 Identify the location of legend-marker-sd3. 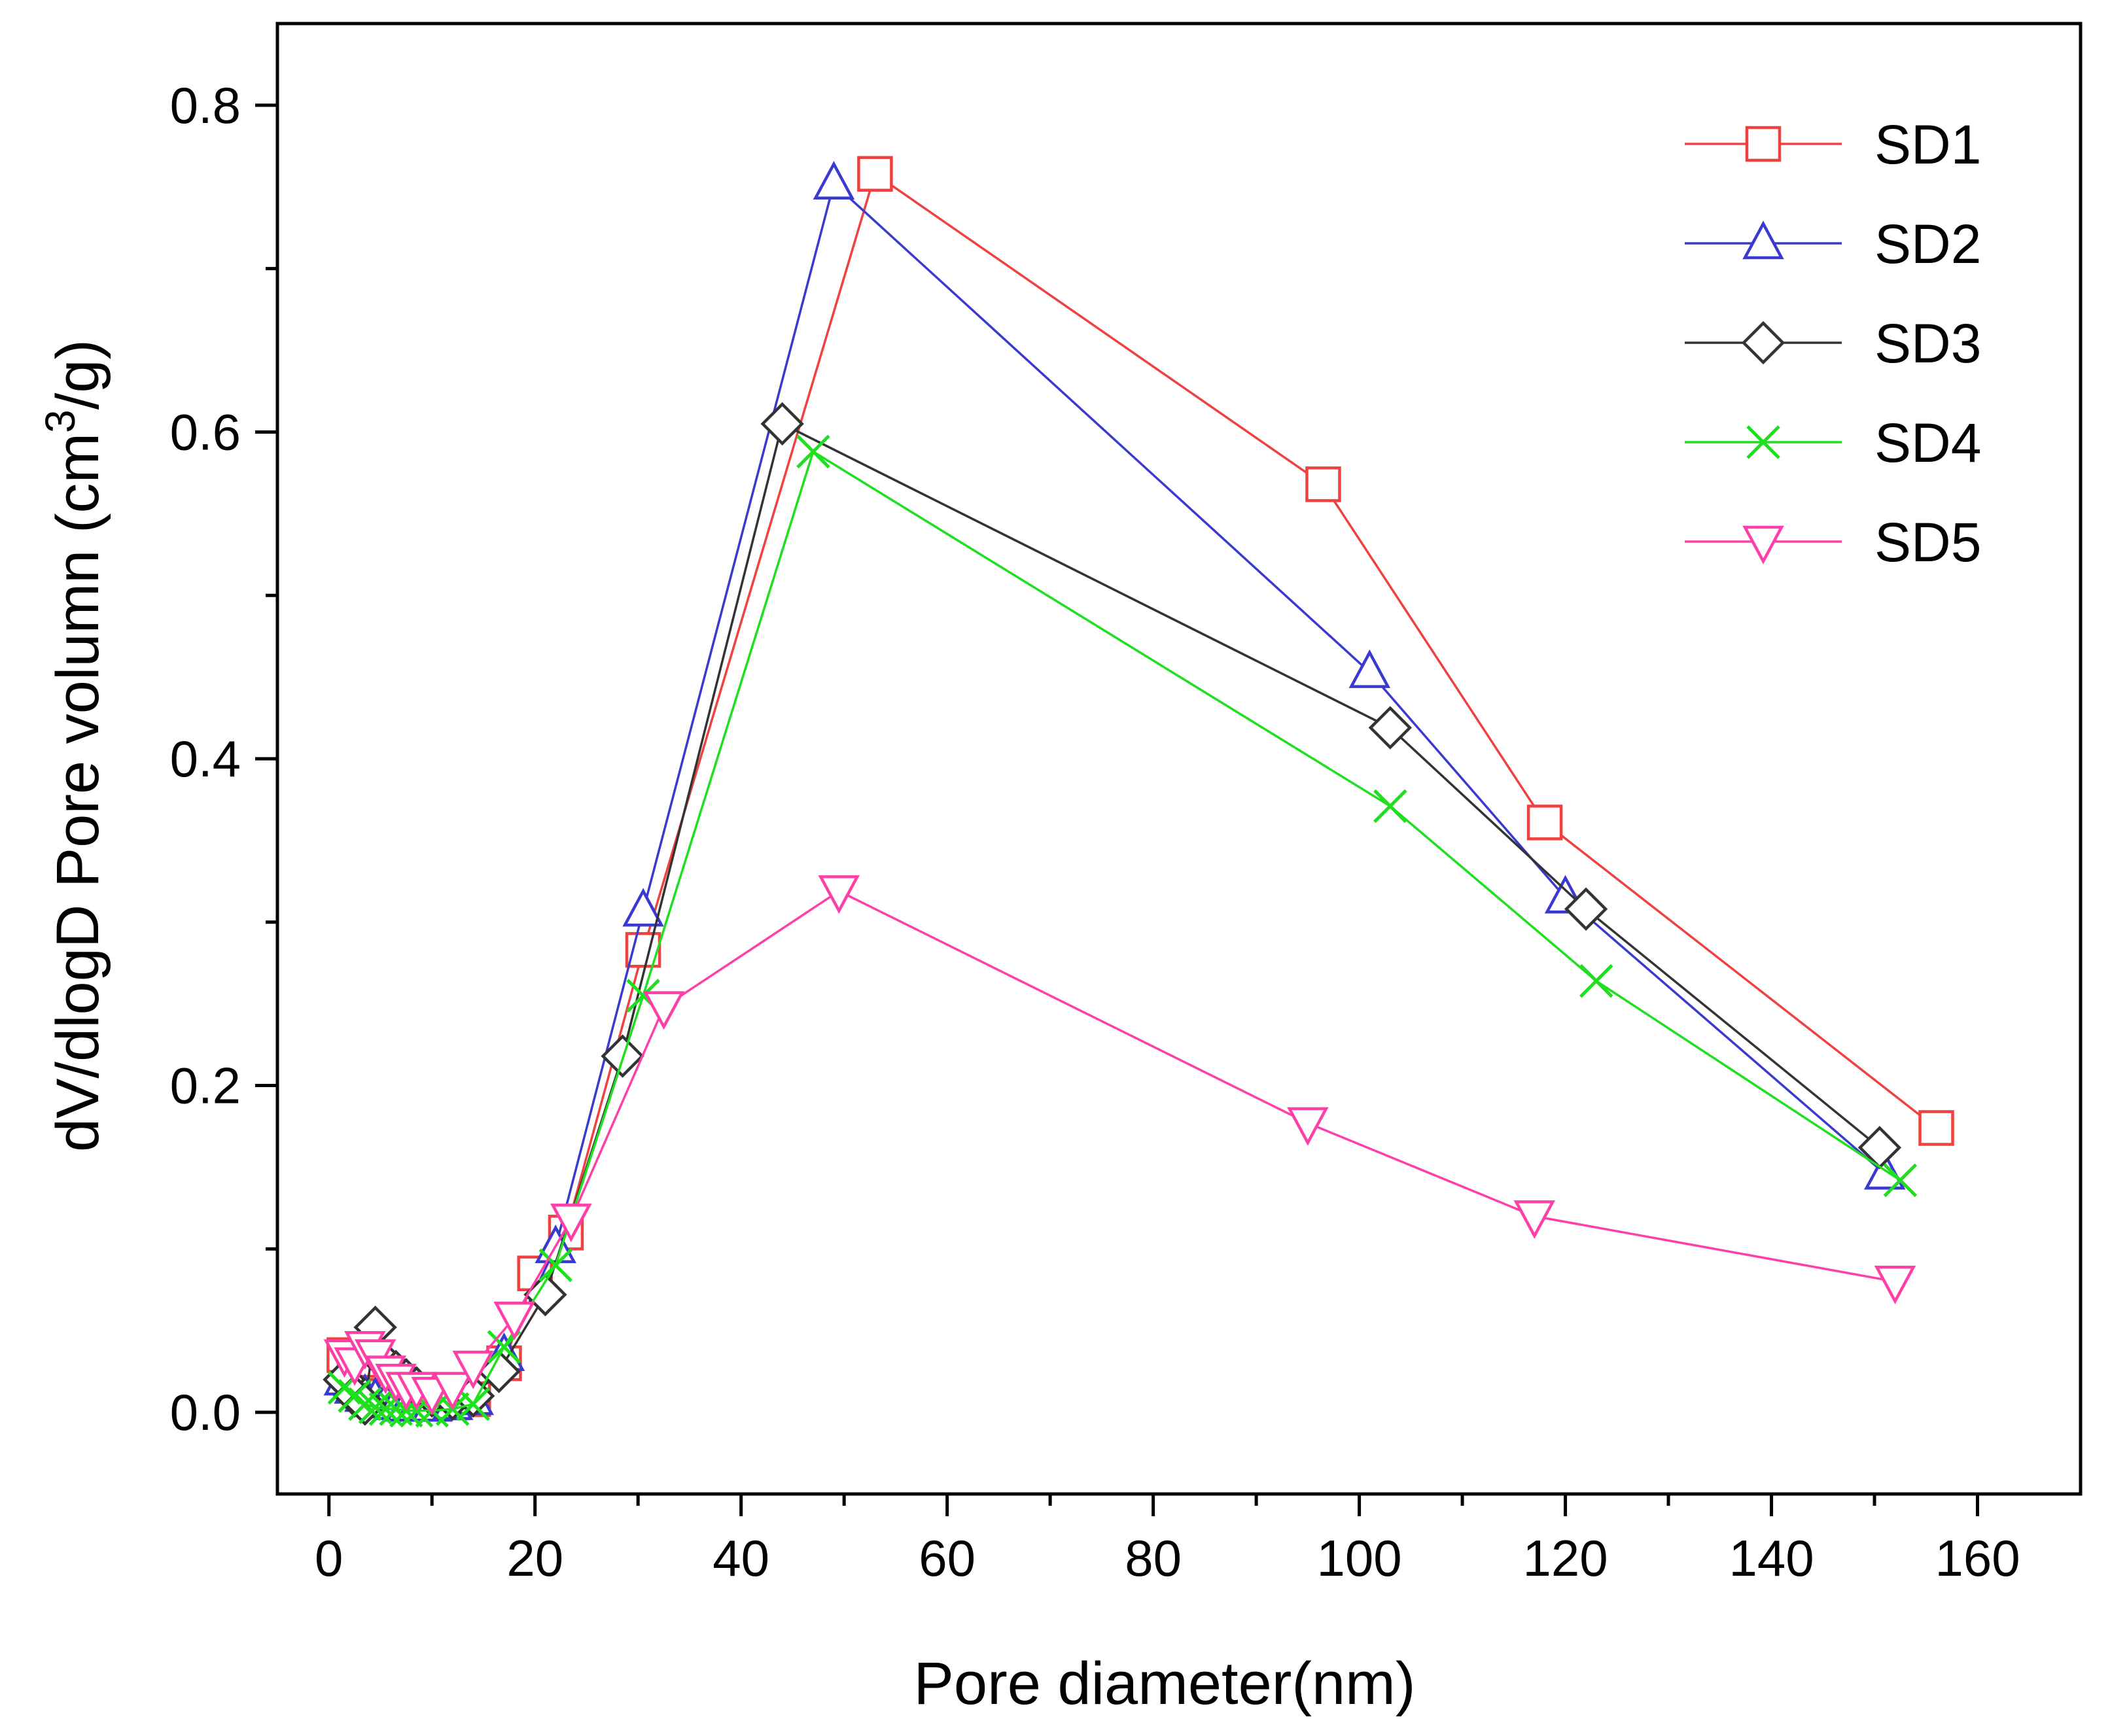
(1763, 343).